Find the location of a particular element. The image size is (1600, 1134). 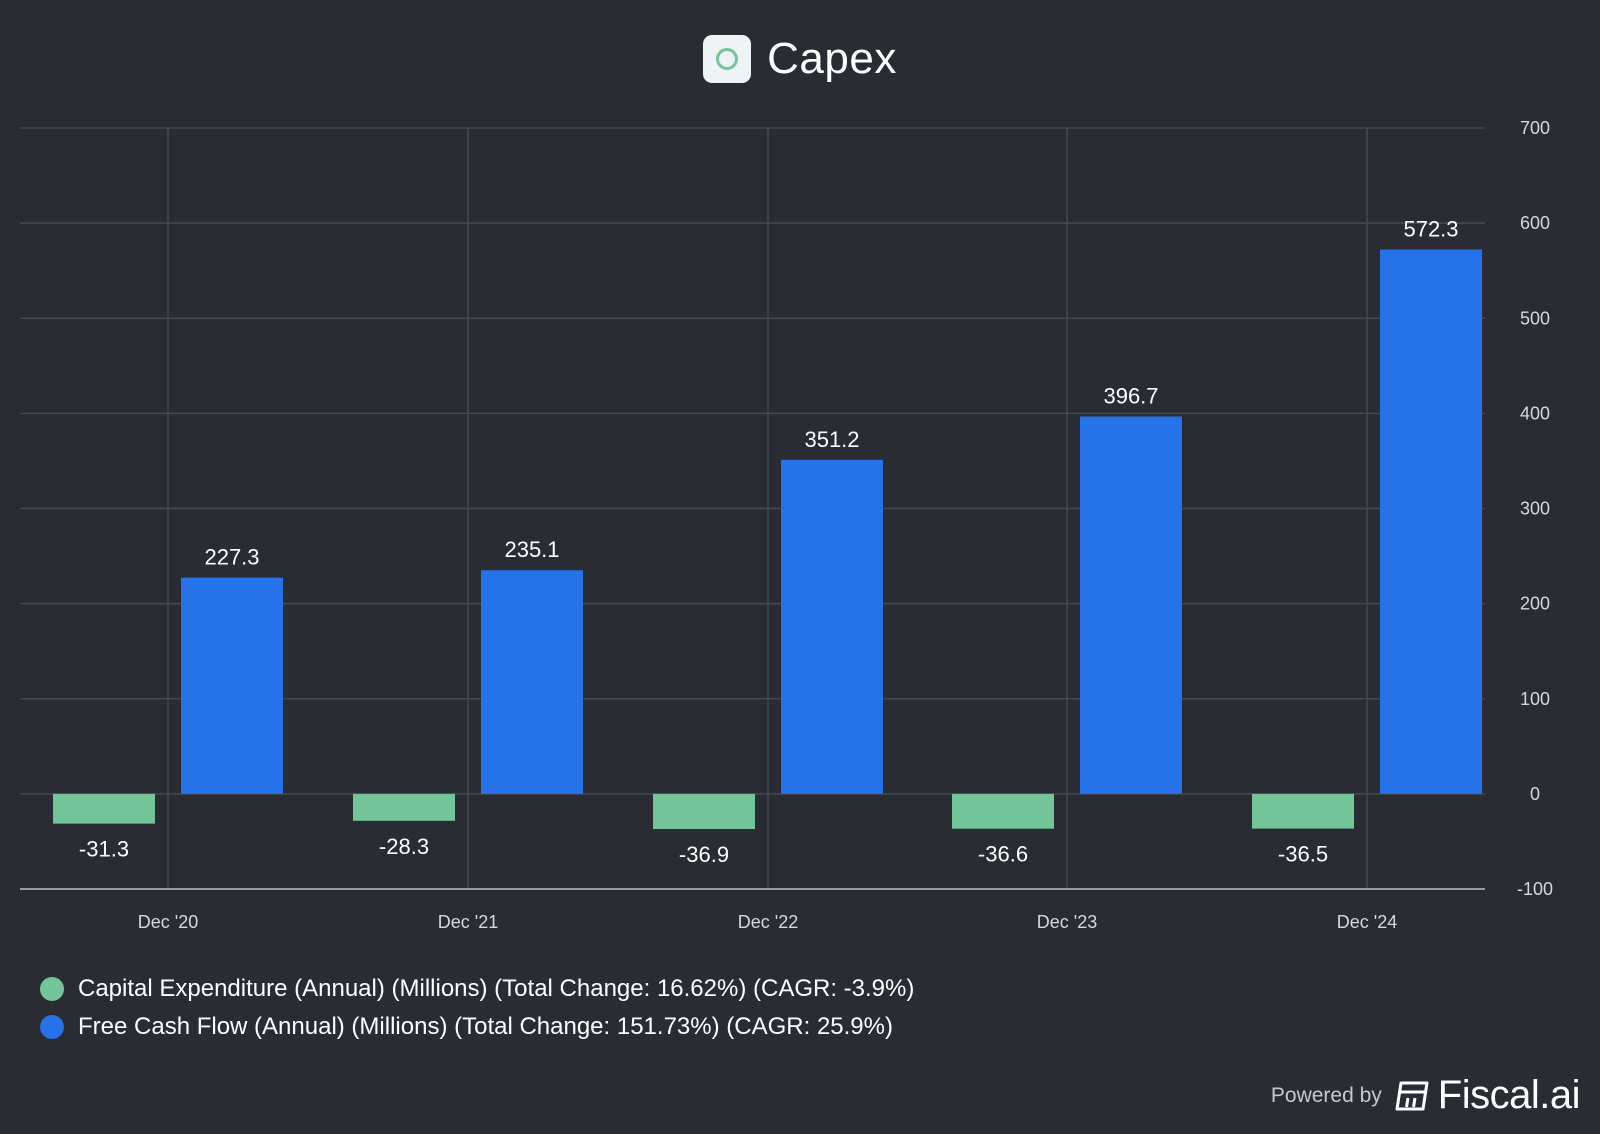

fiscal-logo-icon is located at coordinates (1412, 1095).